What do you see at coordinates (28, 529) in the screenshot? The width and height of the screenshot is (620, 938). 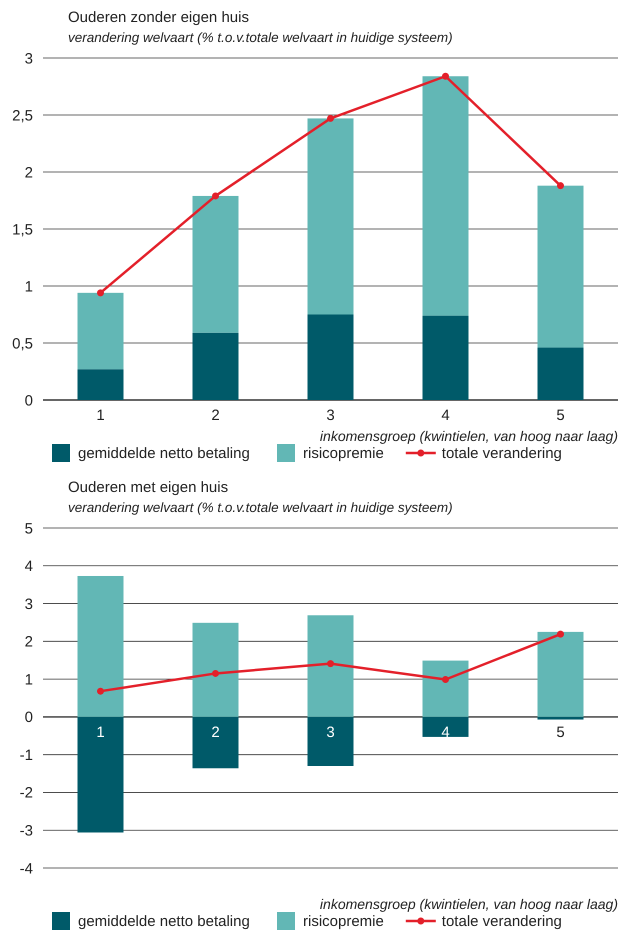 I see `y-tick-label: 5` at bounding box center [28, 529].